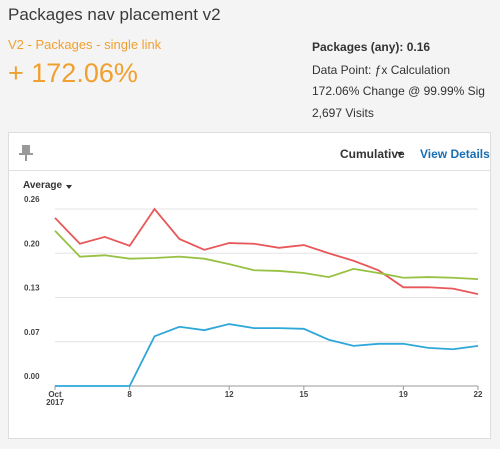 This screenshot has width=500, height=449. Describe the element at coordinates (478, 394) in the screenshot. I see `x-tick-label: 22` at that location.